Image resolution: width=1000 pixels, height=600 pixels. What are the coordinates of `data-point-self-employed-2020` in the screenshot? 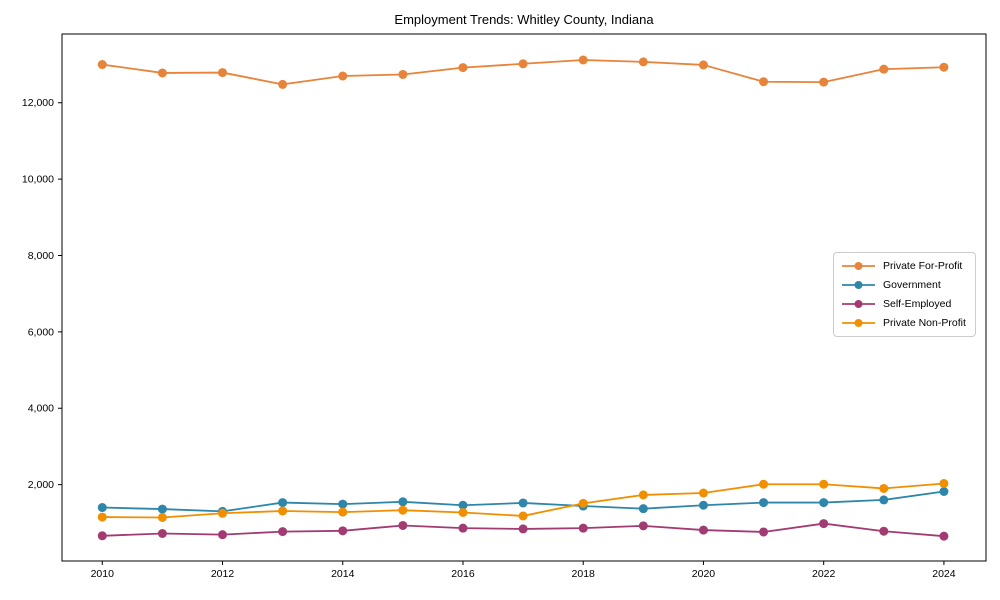 It's located at (703, 530).